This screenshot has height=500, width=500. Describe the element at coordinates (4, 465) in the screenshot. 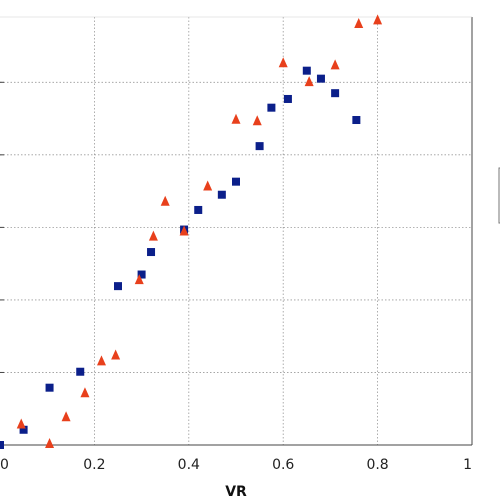

I see `x-tick-label: 0` at that location.